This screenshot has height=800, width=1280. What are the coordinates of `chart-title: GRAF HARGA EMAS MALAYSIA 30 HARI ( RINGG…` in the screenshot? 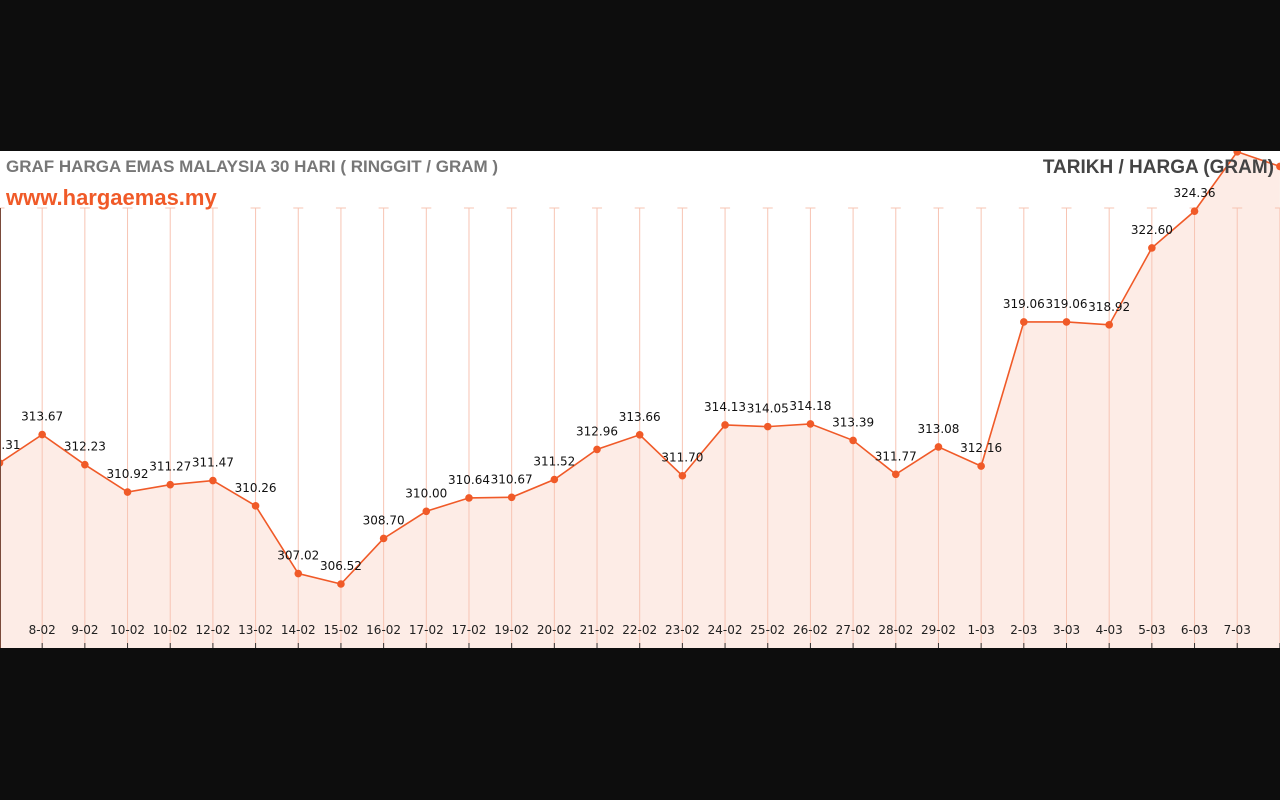 It's located at (252, 166).